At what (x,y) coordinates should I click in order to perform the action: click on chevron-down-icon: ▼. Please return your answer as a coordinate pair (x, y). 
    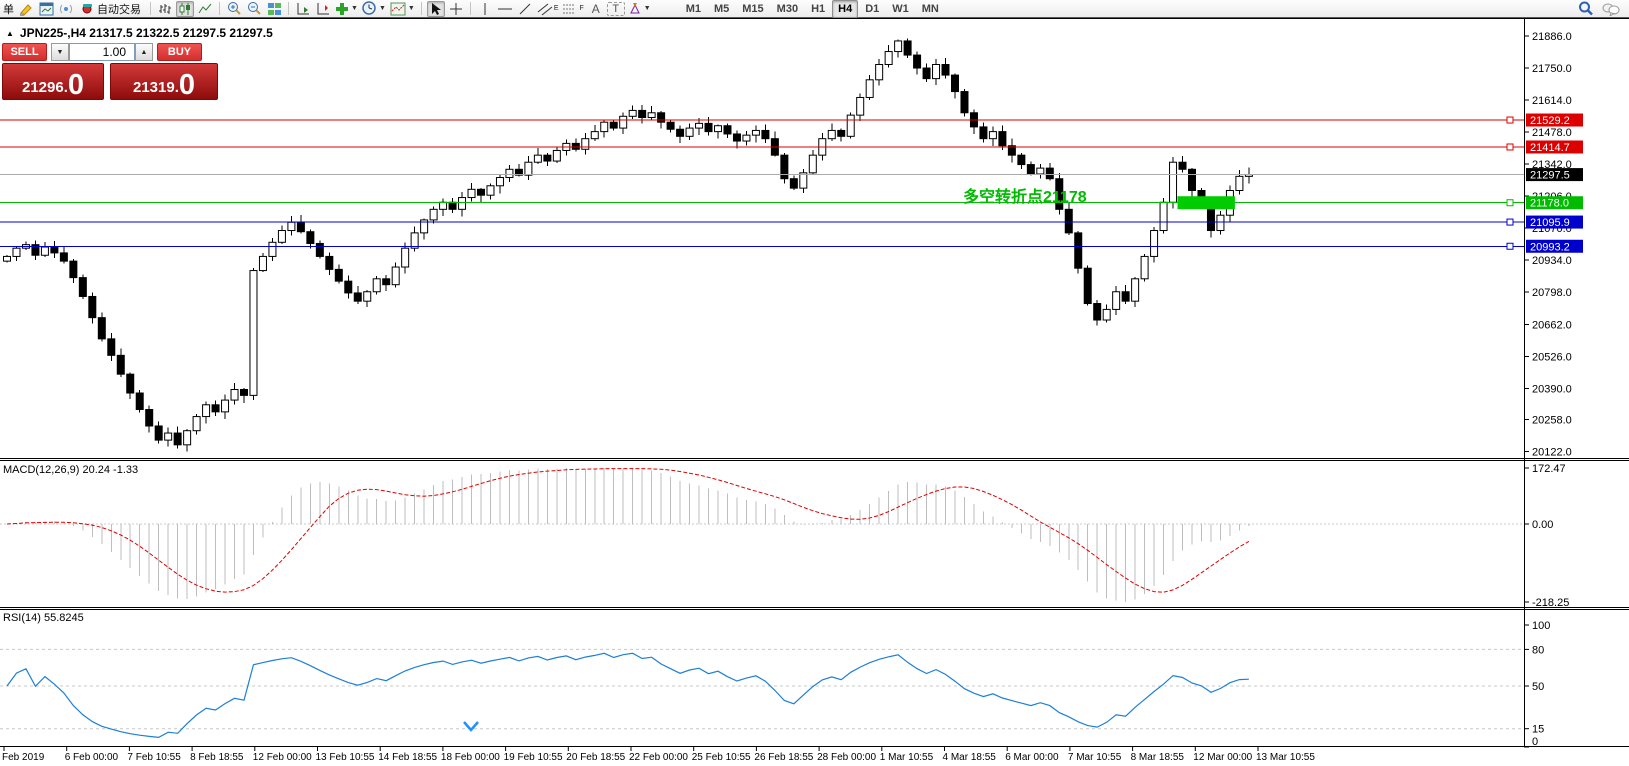
    Looking at the image, I should click on (382, 8).